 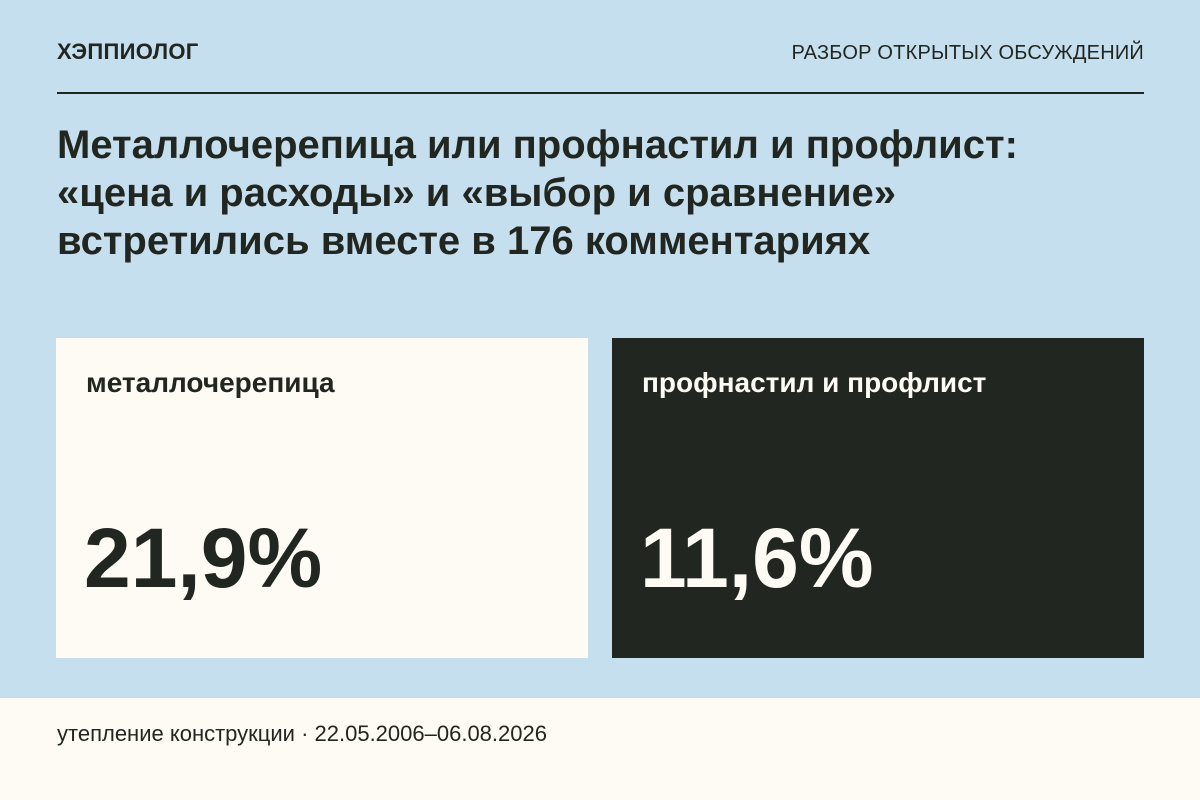 I want to click on section-label: РАЗБОР ОТКРЫТЫХ ОБСУЖДЕНИЙ, so click(x=967, y=53).